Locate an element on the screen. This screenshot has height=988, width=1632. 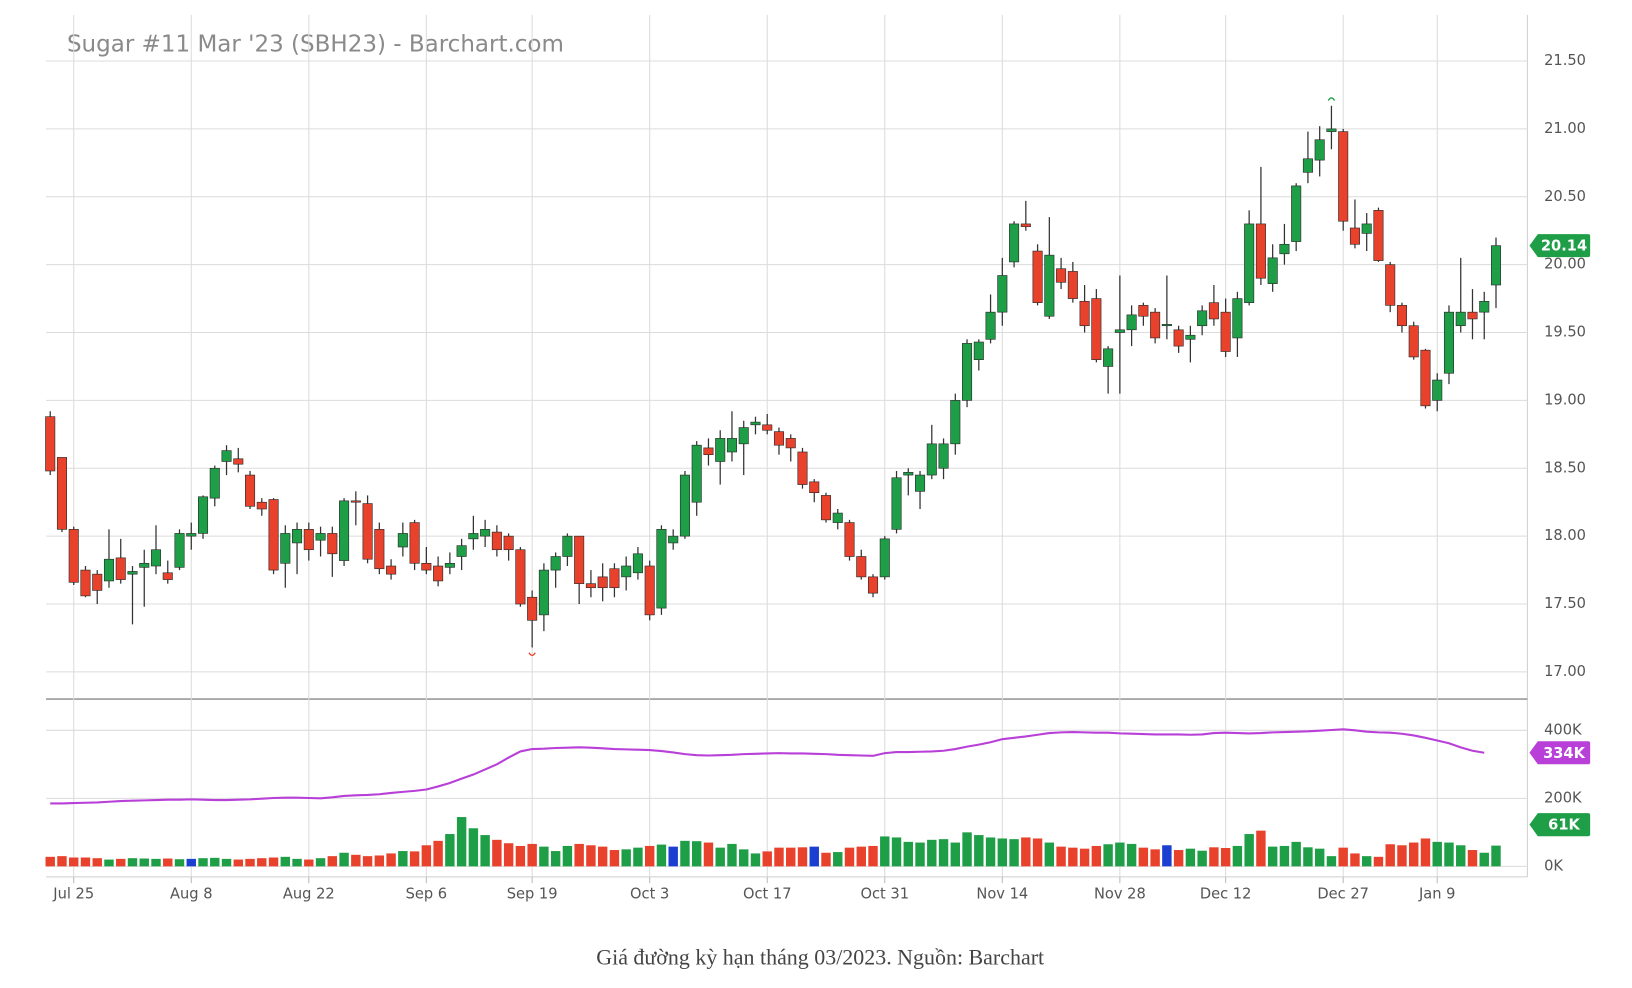
x-tick-label: Nov 14 is located at coordinates (1002, 894).